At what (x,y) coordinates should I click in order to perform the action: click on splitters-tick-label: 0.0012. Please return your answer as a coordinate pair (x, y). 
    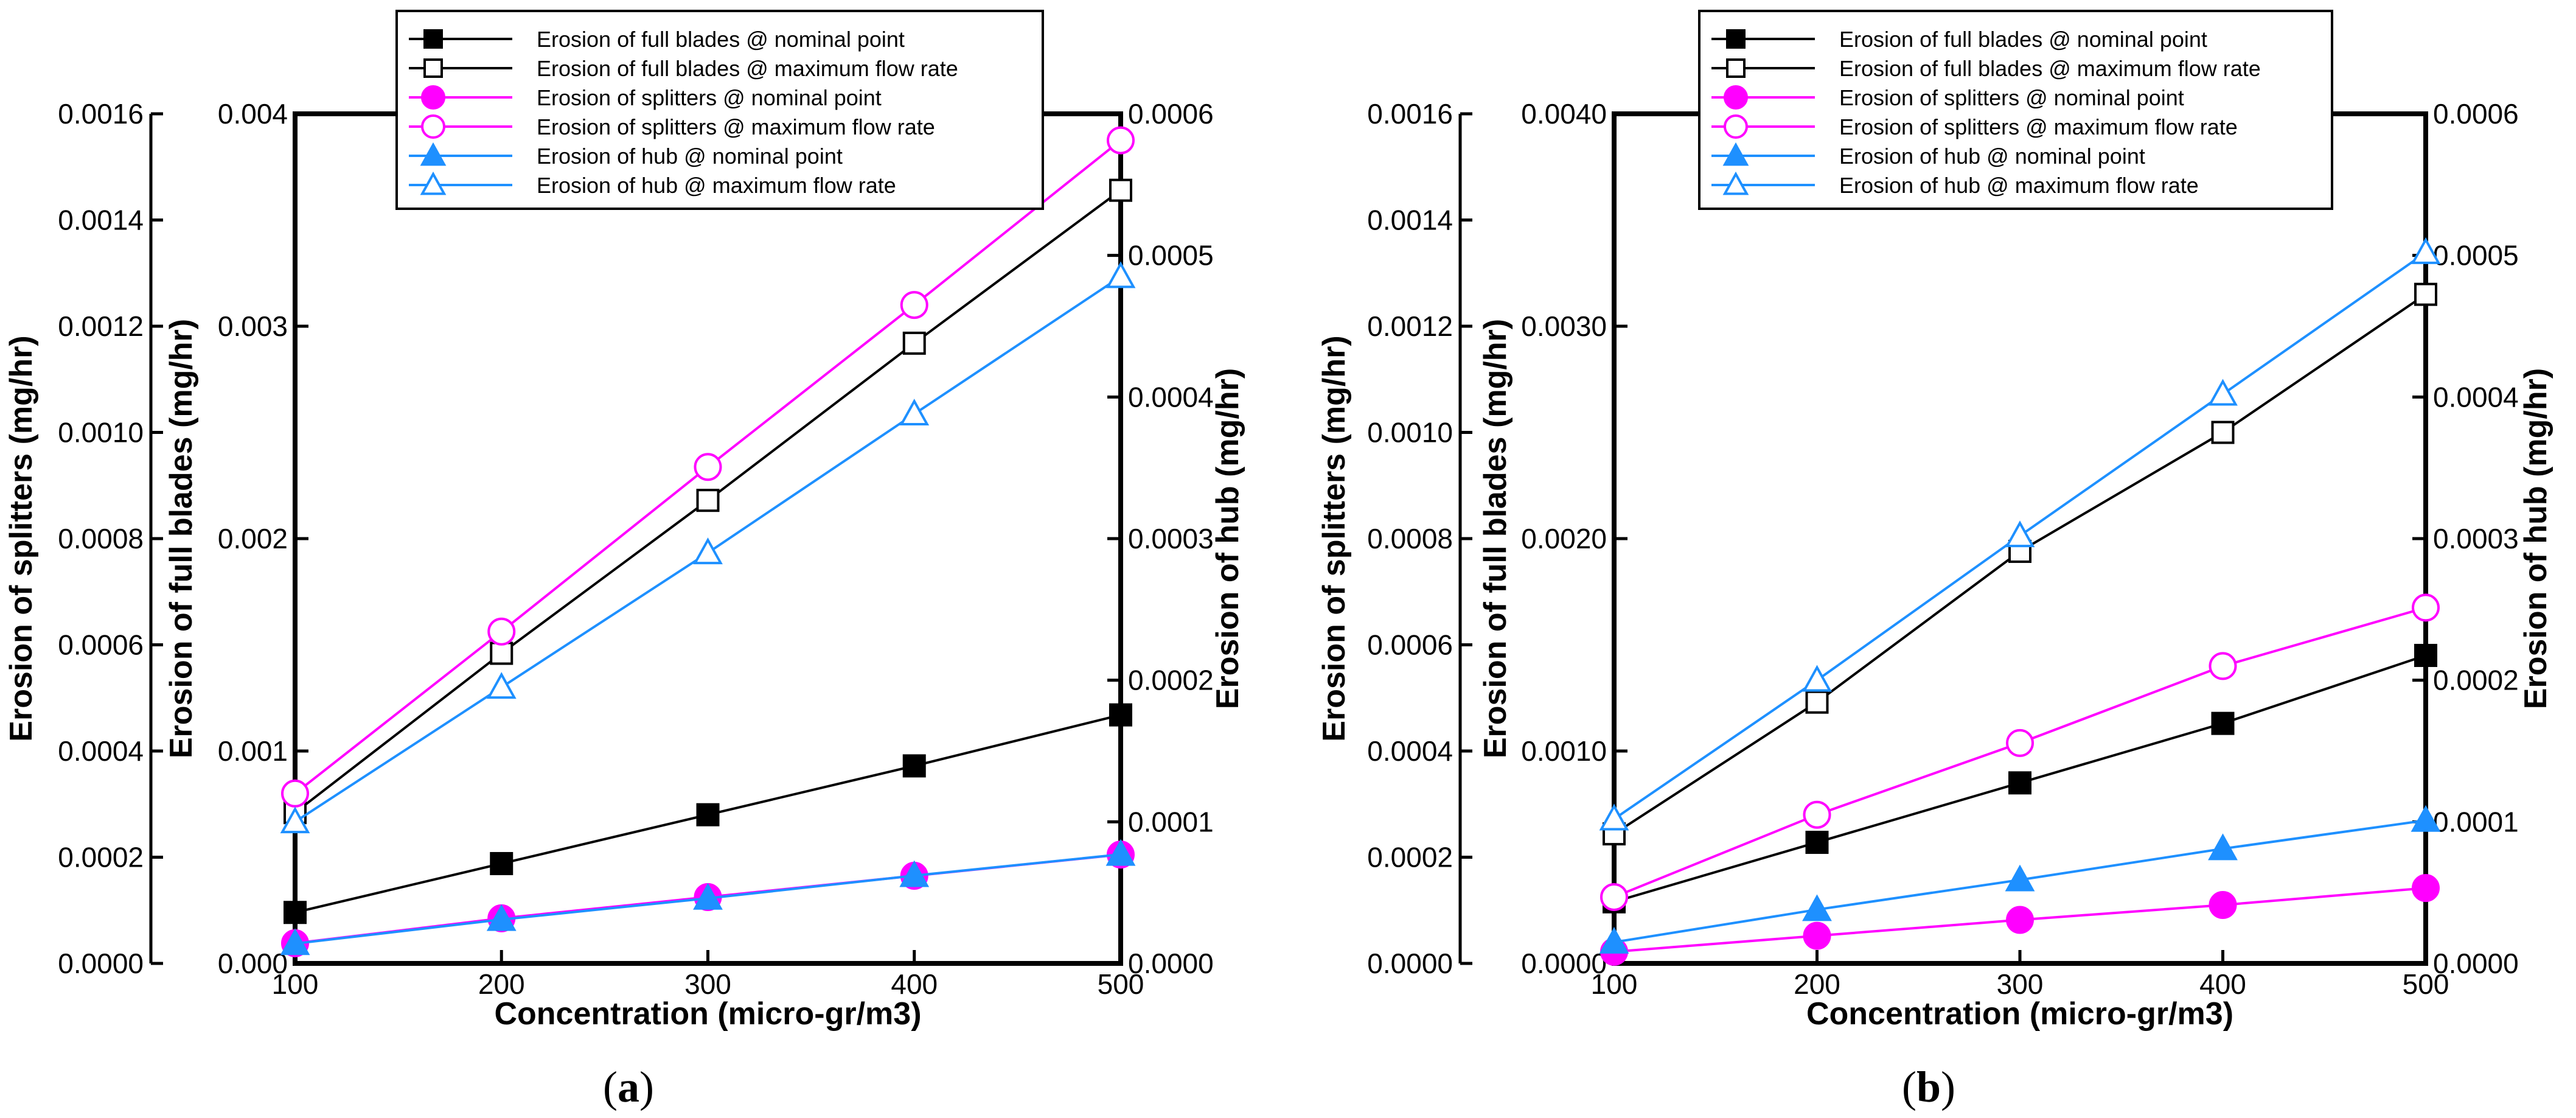
    Looking at the image, I should click on (101, 326).